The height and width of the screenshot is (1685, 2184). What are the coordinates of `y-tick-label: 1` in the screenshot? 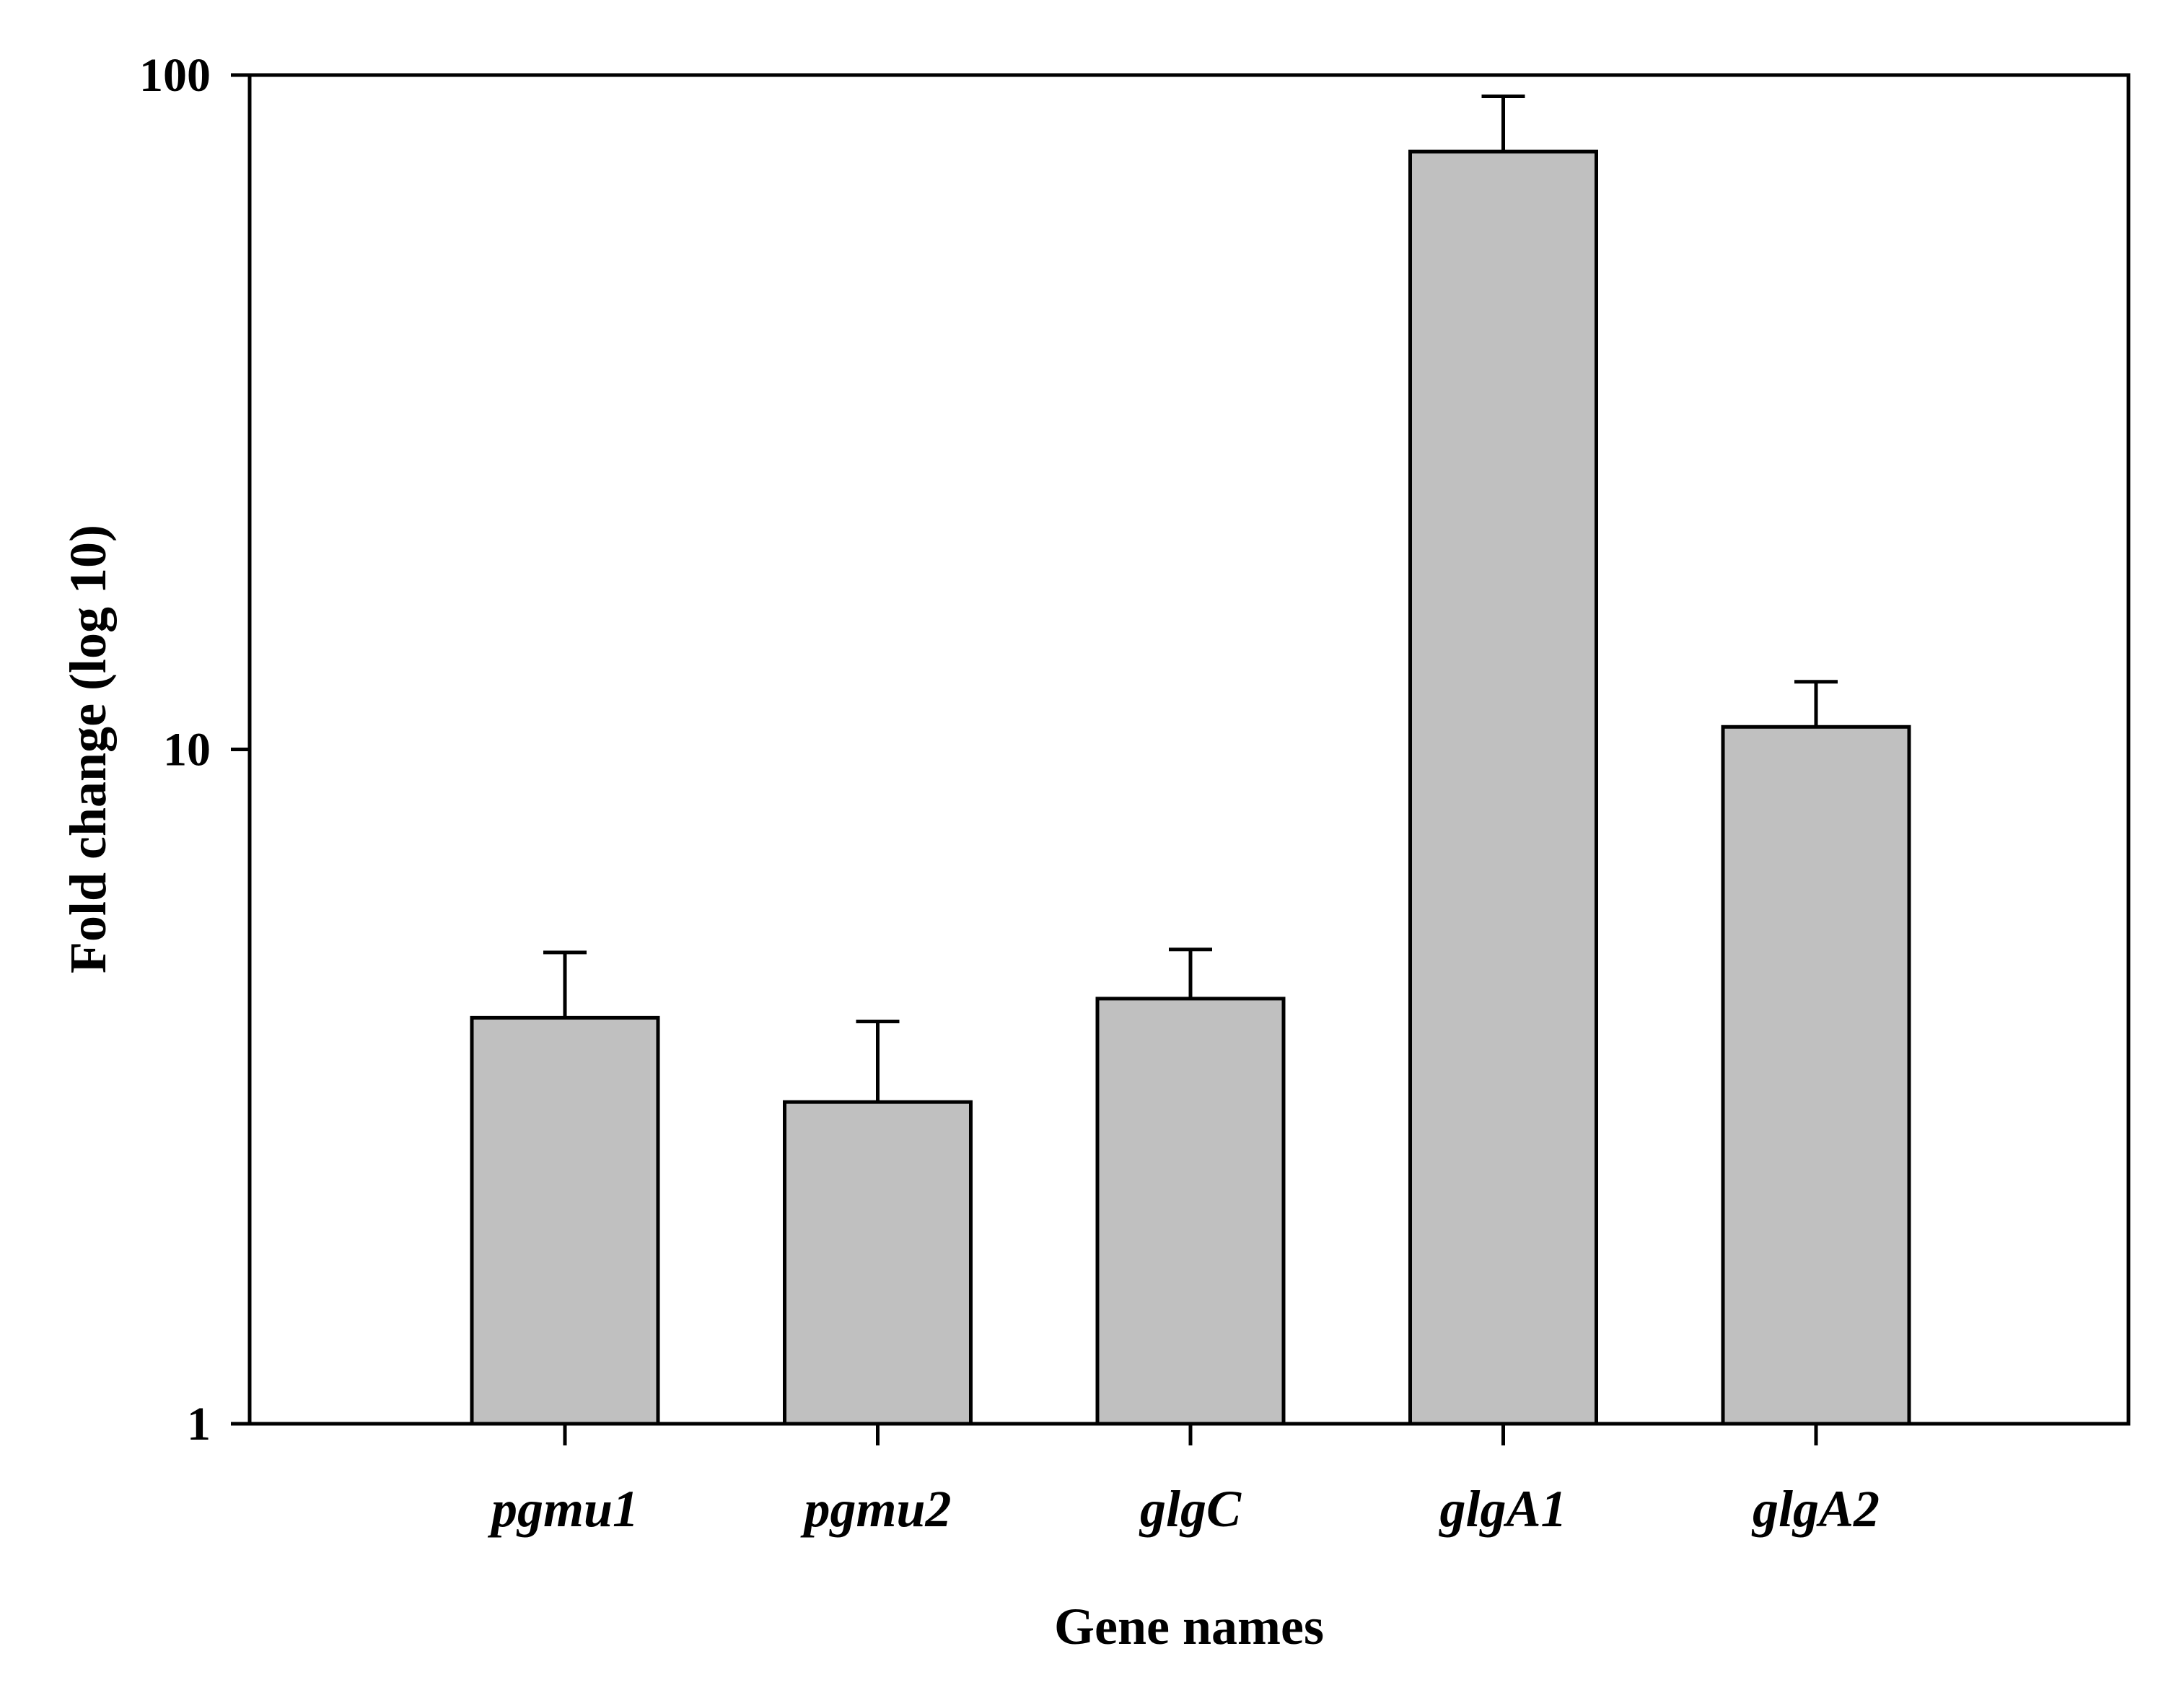 It's located at (199, 1424).